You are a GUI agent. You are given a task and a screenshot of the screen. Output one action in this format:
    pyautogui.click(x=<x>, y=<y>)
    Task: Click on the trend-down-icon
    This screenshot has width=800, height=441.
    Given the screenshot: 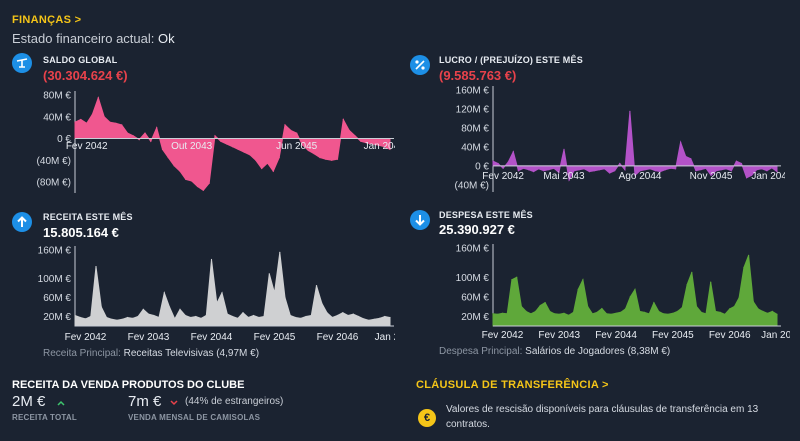 What is the action you would take?
    pyautogui.click(x=174, y=403)
    